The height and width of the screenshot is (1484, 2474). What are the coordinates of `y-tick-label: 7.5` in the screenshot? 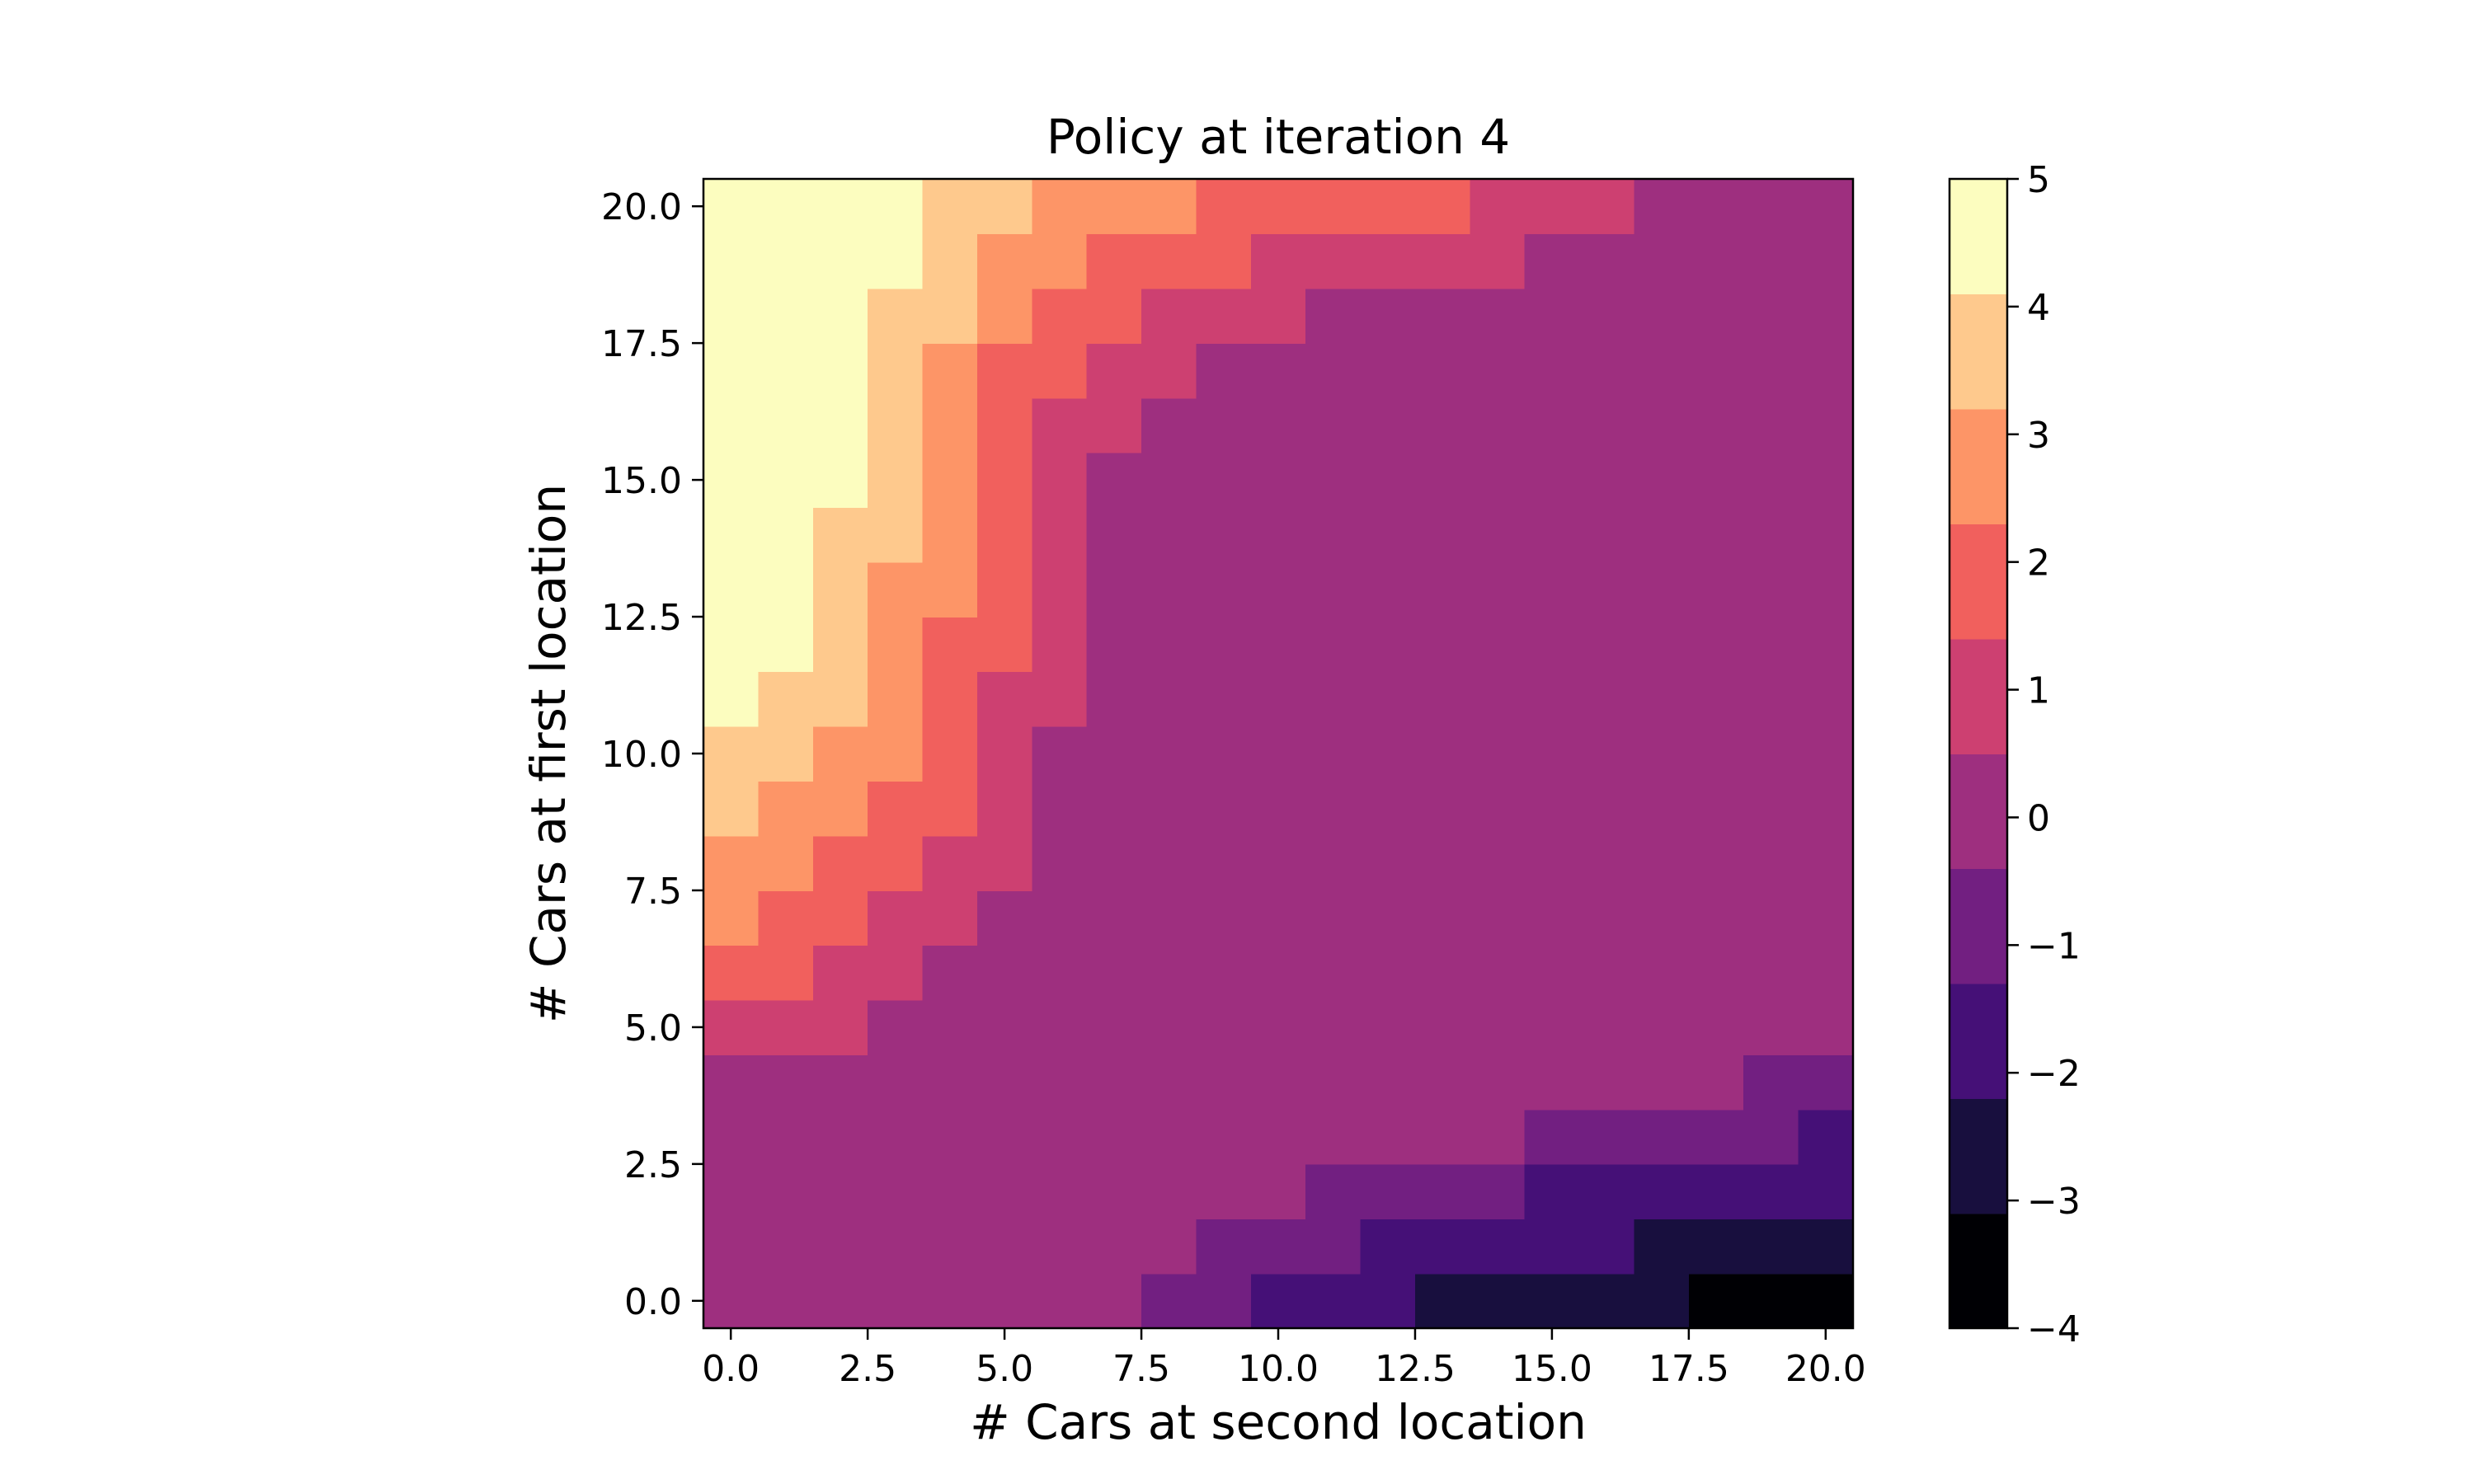 It's located at (653, 892).